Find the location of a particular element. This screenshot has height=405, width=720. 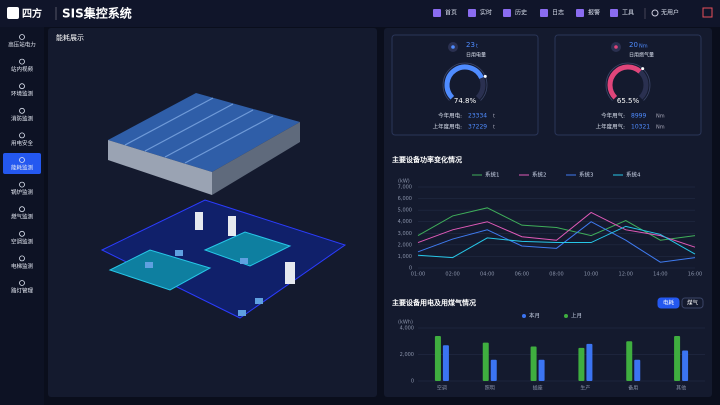

toggle-label: 电耗 is located at coordinates (669, 303).